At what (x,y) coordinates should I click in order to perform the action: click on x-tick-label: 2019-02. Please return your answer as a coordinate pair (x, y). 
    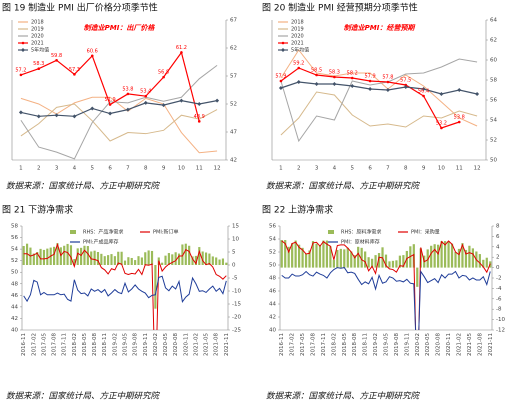
    Looking at the image, I should click on (115, 344).